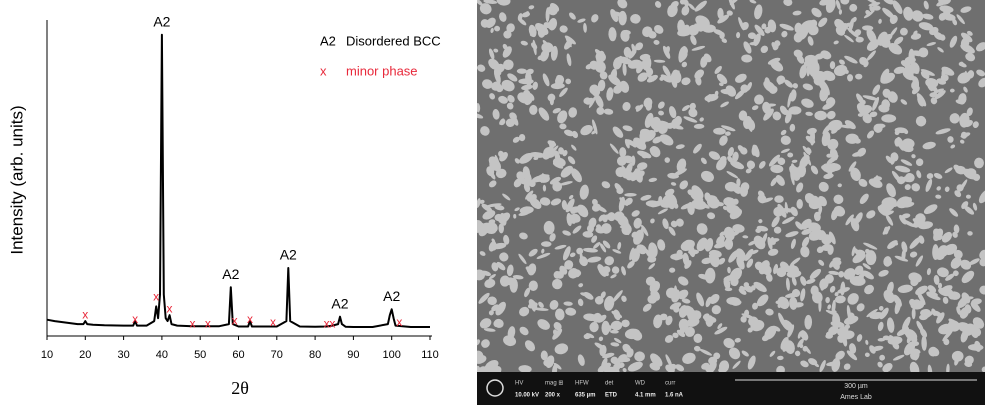  Describe the element at coordinates (16, 179) in the screenshot. I see `y-axis-label: Intensity (arb. units)` at that location.